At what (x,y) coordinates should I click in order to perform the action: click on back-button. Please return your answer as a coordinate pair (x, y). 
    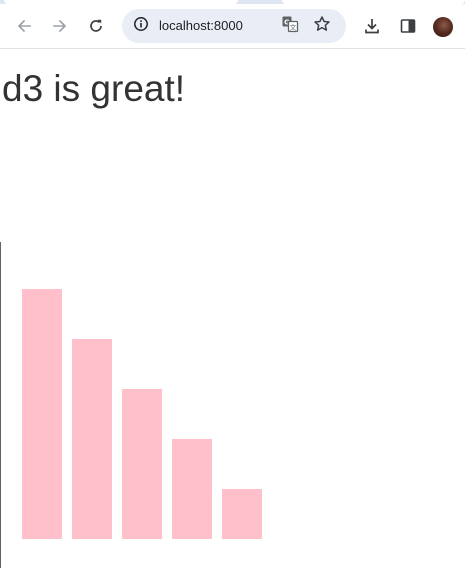
    Looking at the image, I should click on (24, 26).